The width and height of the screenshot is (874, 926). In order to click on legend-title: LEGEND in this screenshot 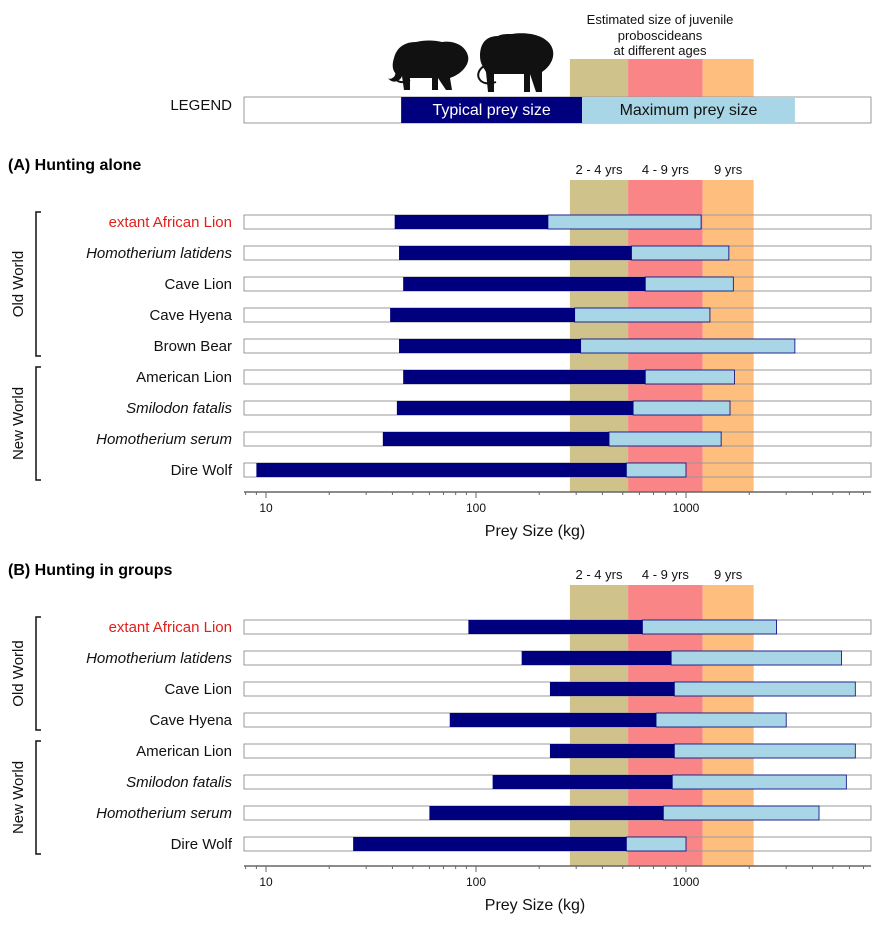, I will do `click(201, 105)`.